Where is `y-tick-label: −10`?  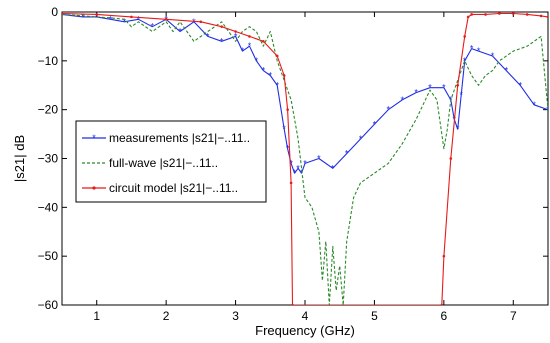
y-tick-label: −10 is located at coordinates (48, 61).